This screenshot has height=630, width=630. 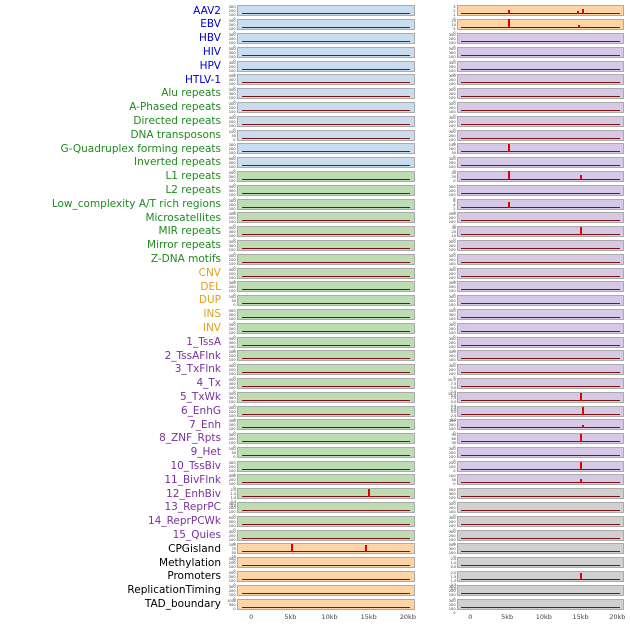 What do you see at coordinates (212, 314) in the screenshot?
I see `track-label: INS` at bounding box center [212, 314].